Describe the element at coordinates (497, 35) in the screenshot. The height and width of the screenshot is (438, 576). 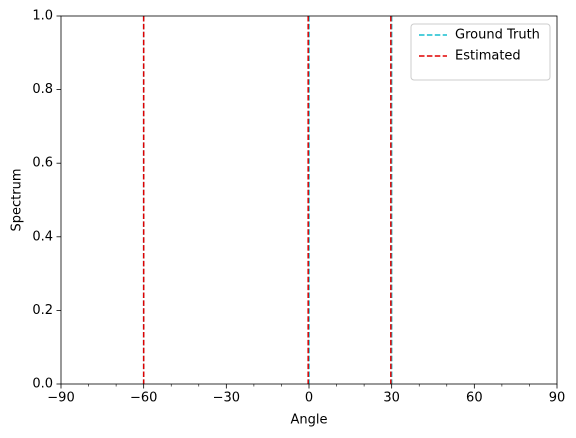
I see `legend-label: Ground Truth` at that location.